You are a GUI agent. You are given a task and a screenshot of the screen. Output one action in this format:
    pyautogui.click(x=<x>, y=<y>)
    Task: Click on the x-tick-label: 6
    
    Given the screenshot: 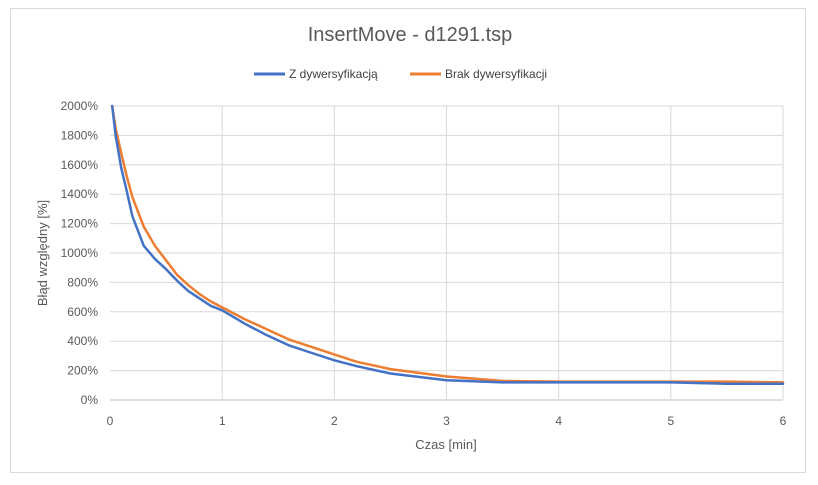 What is the action you would take?
    pyautogui.click(x=783, y=421)
    